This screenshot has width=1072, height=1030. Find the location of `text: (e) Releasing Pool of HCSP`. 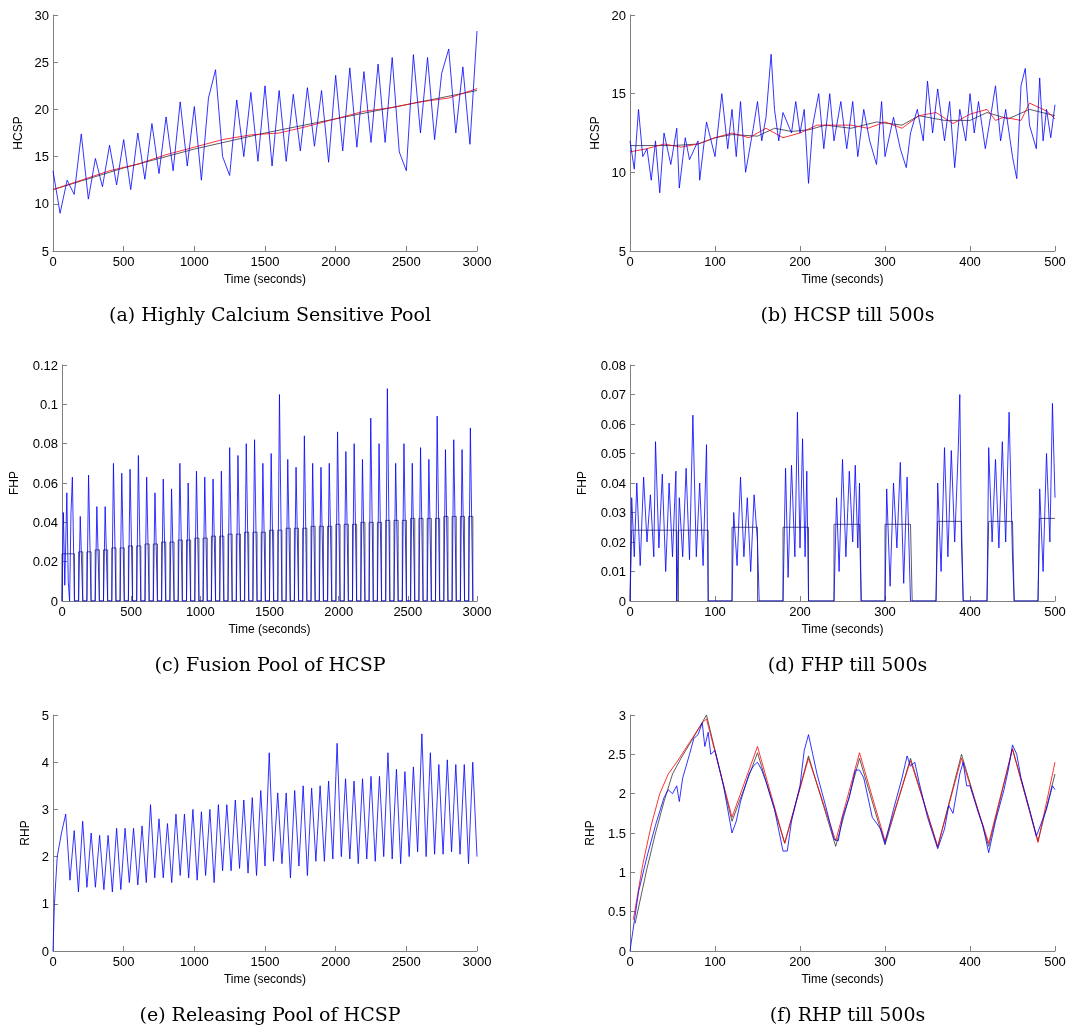

text: (e) Releasing Pool of HCSP is located at coordinates (270, 1013).